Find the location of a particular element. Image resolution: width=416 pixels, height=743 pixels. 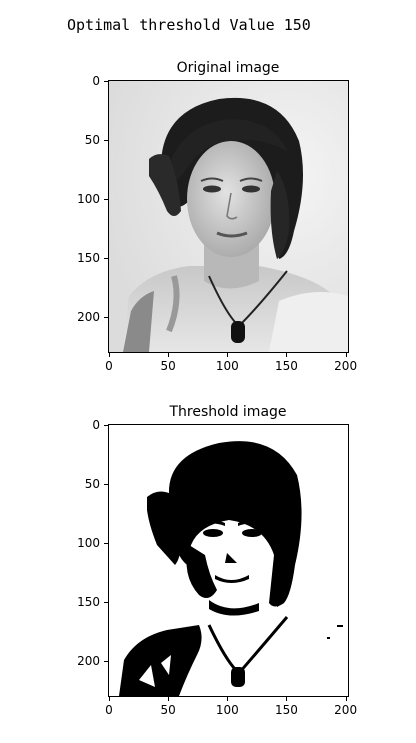

threshold-x-tick-label: 50 is located at coordinates (168, 710).